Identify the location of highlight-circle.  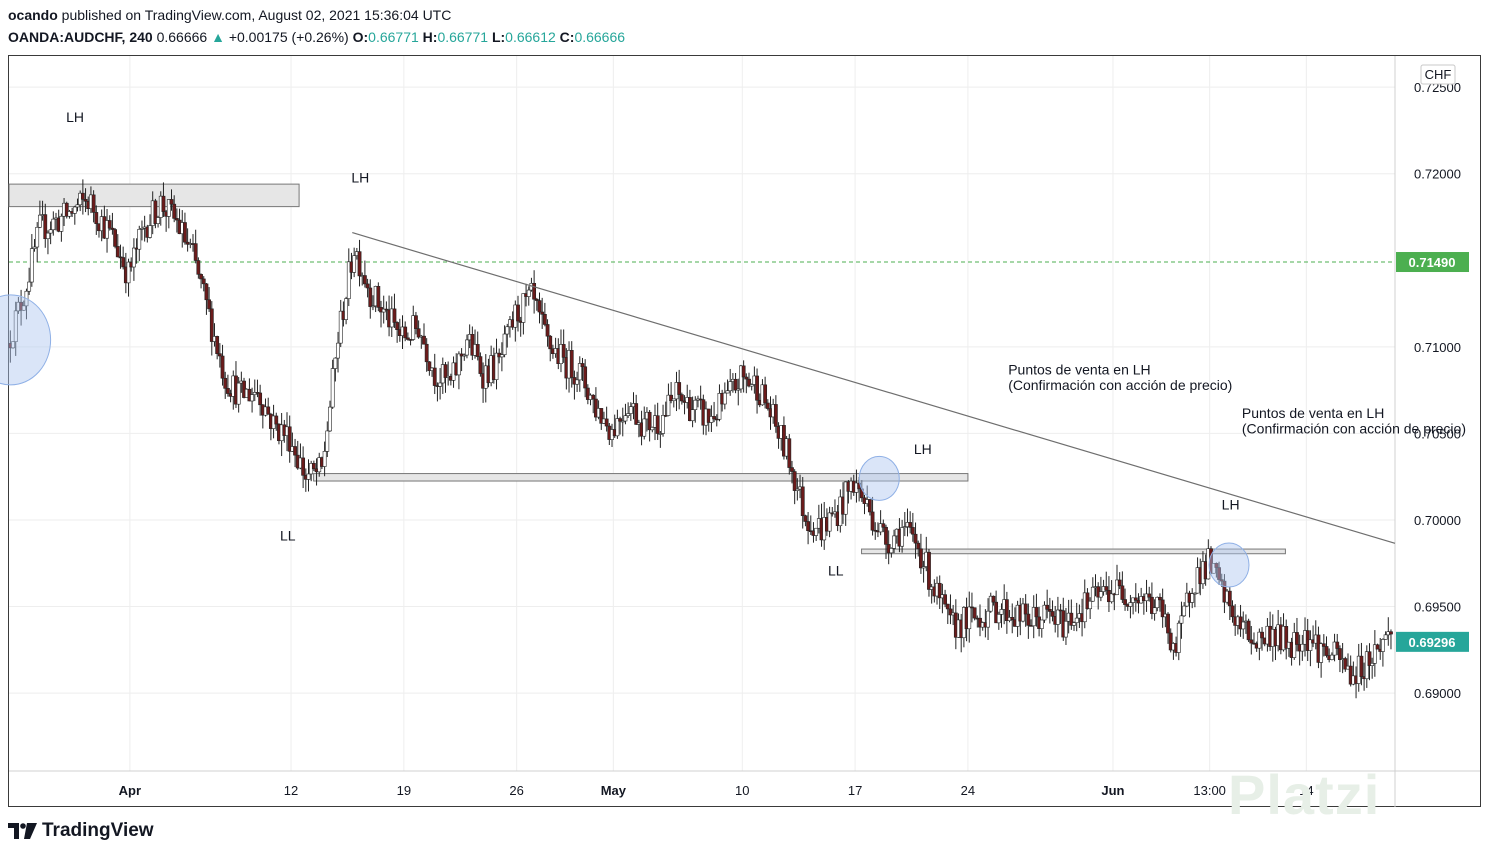
(26, 340).